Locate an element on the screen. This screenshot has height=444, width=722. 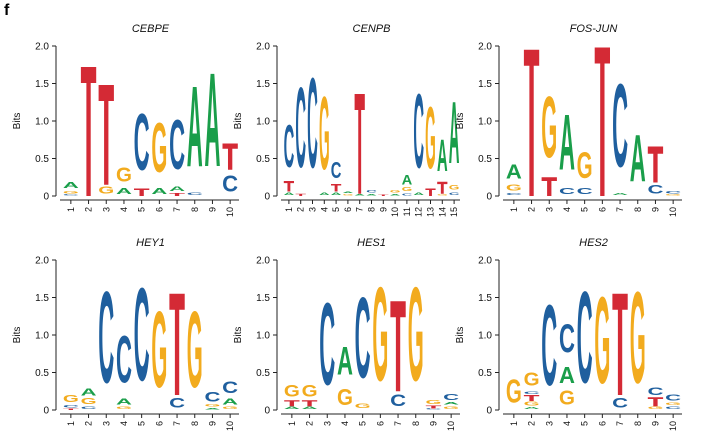
x-tick-label: 12 is located at coordinates (419, 212).